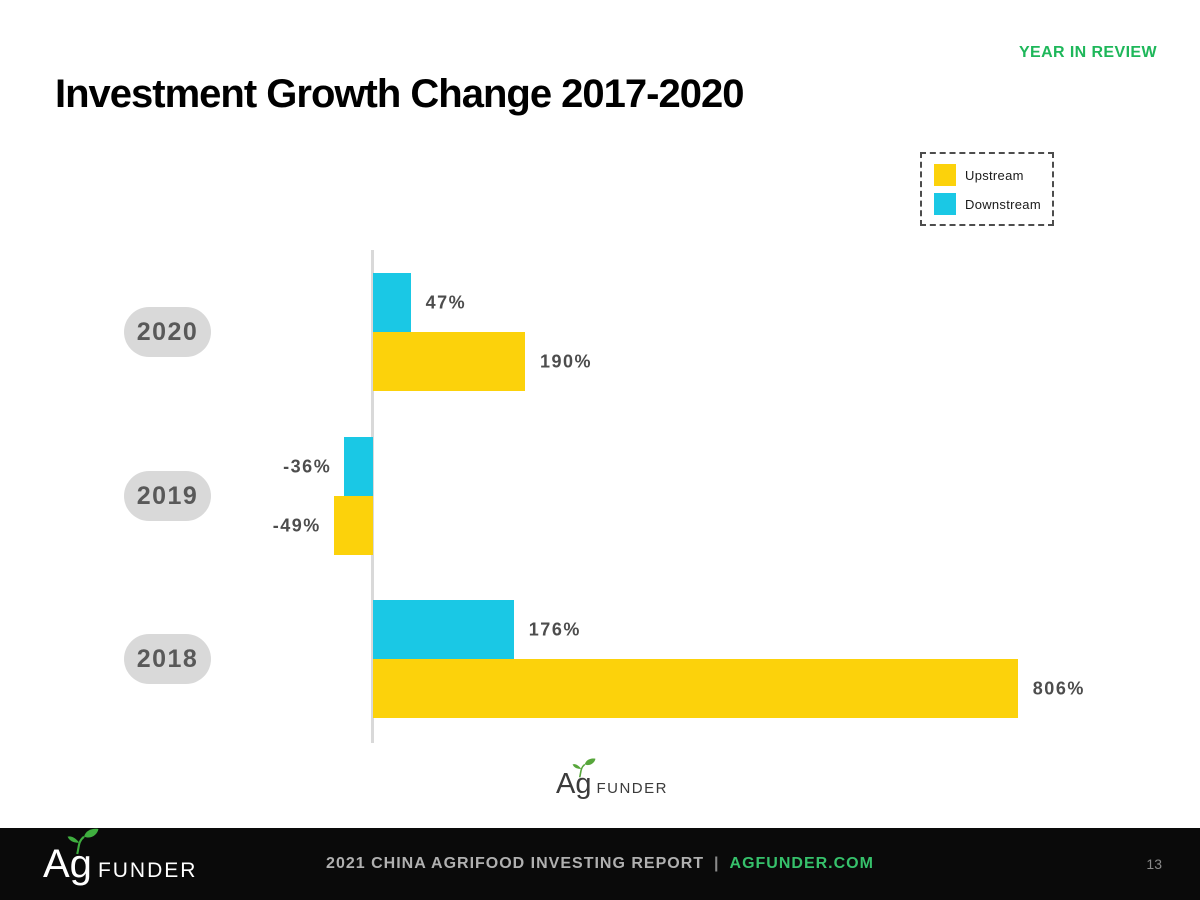  What do you see at coordinates (1003, 204) in the screenshot?
I see `legend-label-downstream: Downstream` at bounding box center [1003, 204].